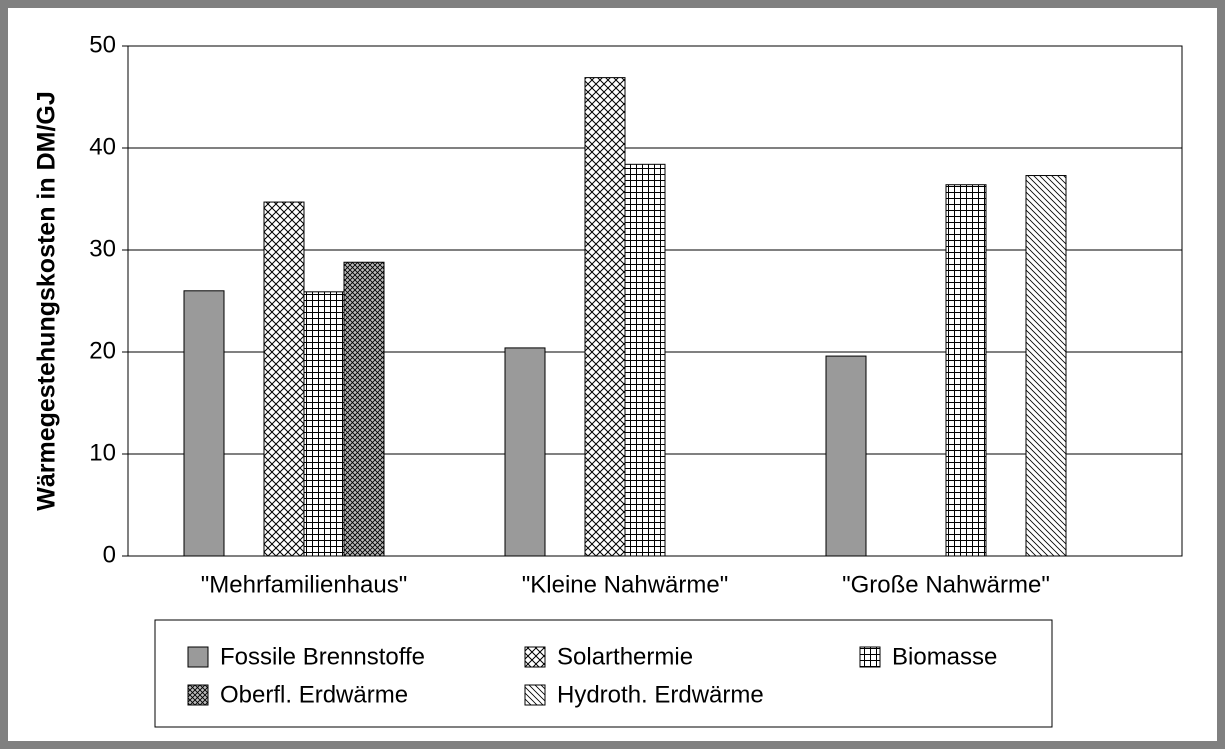 Image resolution: width=1225 pixels, height=749 pixels. What do you see at coordinates (660, 694) in the screenshot?
I see `legend-label: Hydroth. Erdwärme` at bounding box center [660, 694].